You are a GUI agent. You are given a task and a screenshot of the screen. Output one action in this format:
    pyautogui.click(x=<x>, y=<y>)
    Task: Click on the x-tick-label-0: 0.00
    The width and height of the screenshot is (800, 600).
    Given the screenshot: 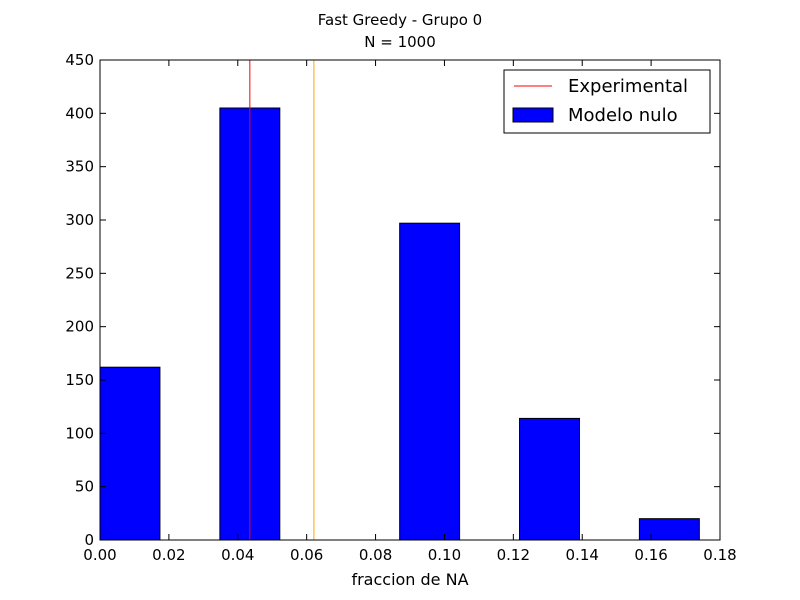 What is the action you would take?
    pyautogui.click(x=99, y=555)
    